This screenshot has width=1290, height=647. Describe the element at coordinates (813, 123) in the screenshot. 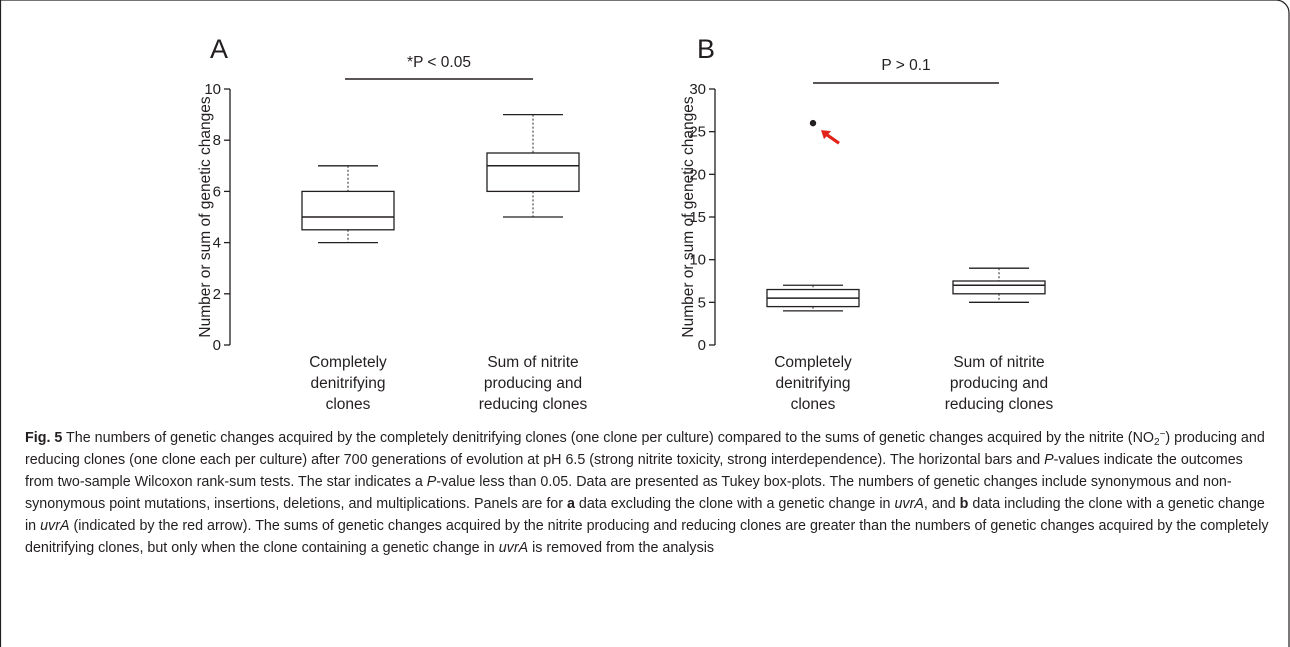

I see `outlier-point` at that location.